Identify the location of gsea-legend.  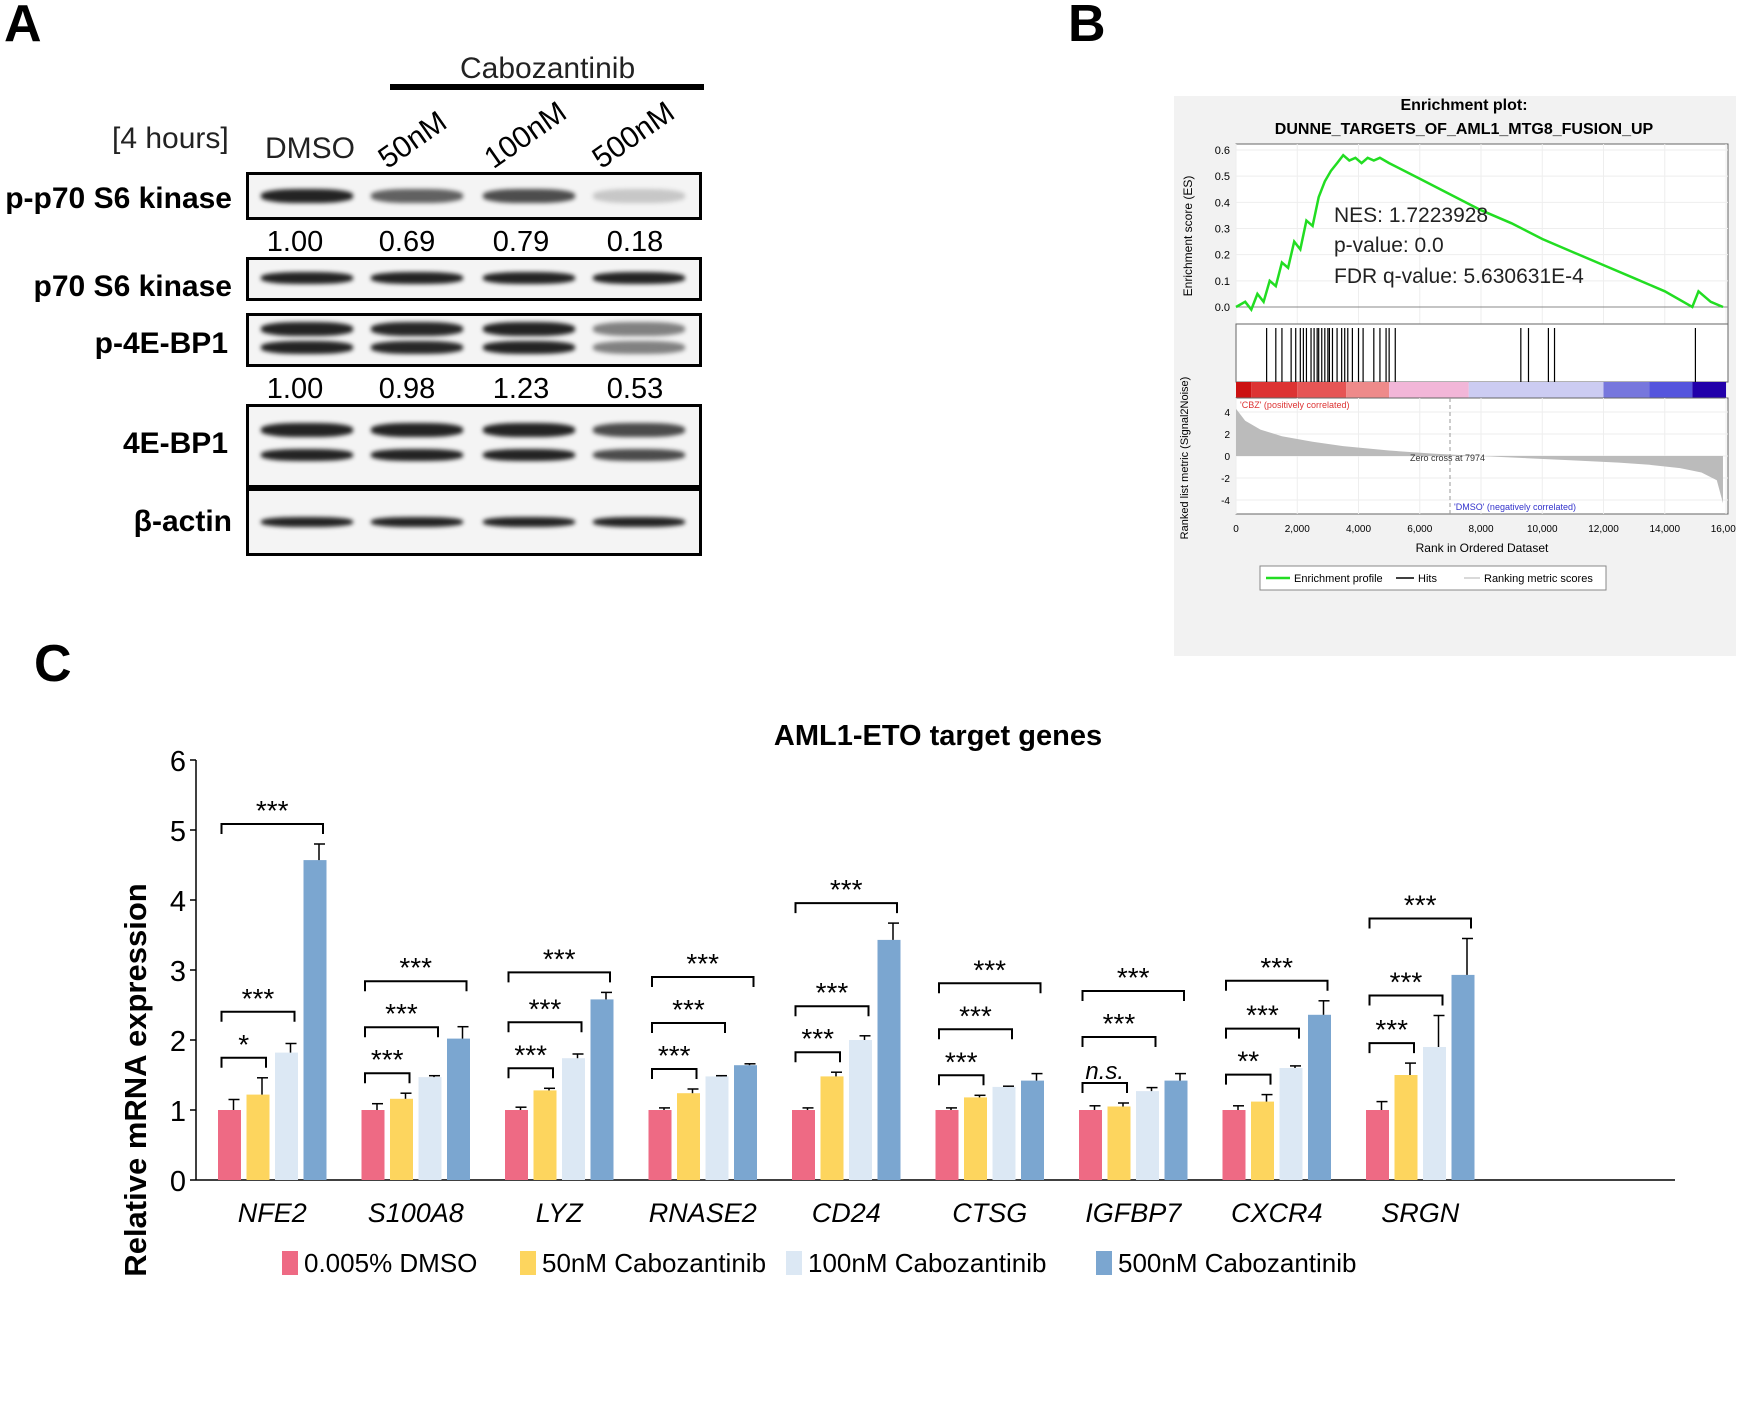
(1433, 578).